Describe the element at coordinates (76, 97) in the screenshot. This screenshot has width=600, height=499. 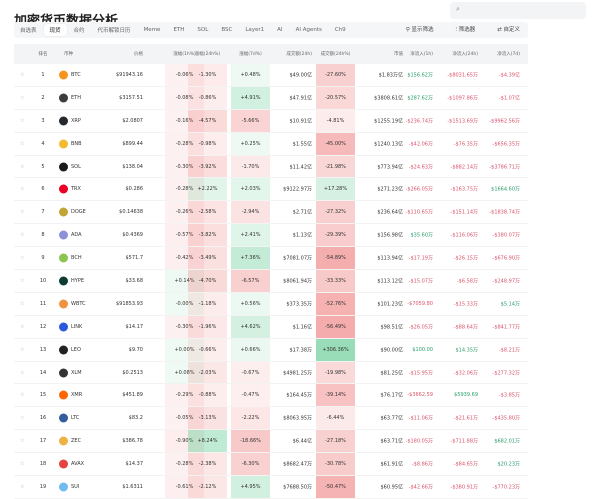
I see `coin-symbol: ETH` at that location.